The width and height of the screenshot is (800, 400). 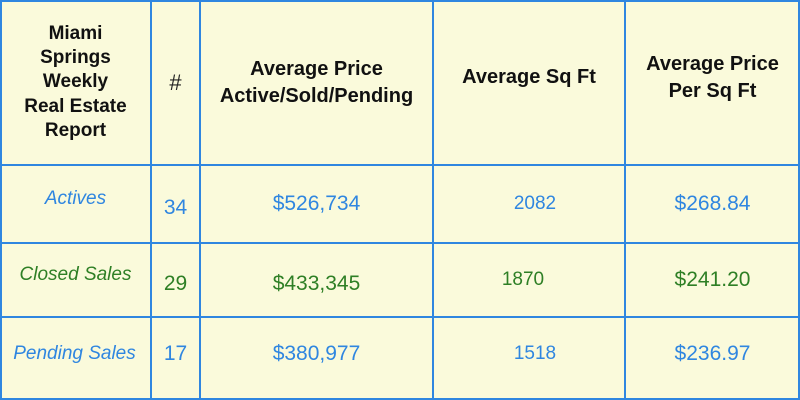 I want to click on row-label-cell: Pending Sales, so click(x=75, y=358).